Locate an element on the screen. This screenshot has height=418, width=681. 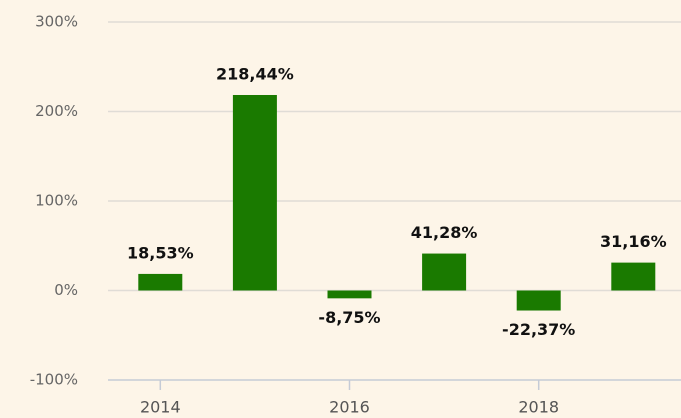
data-label: 218,44% is located at coordinates (255, 73).